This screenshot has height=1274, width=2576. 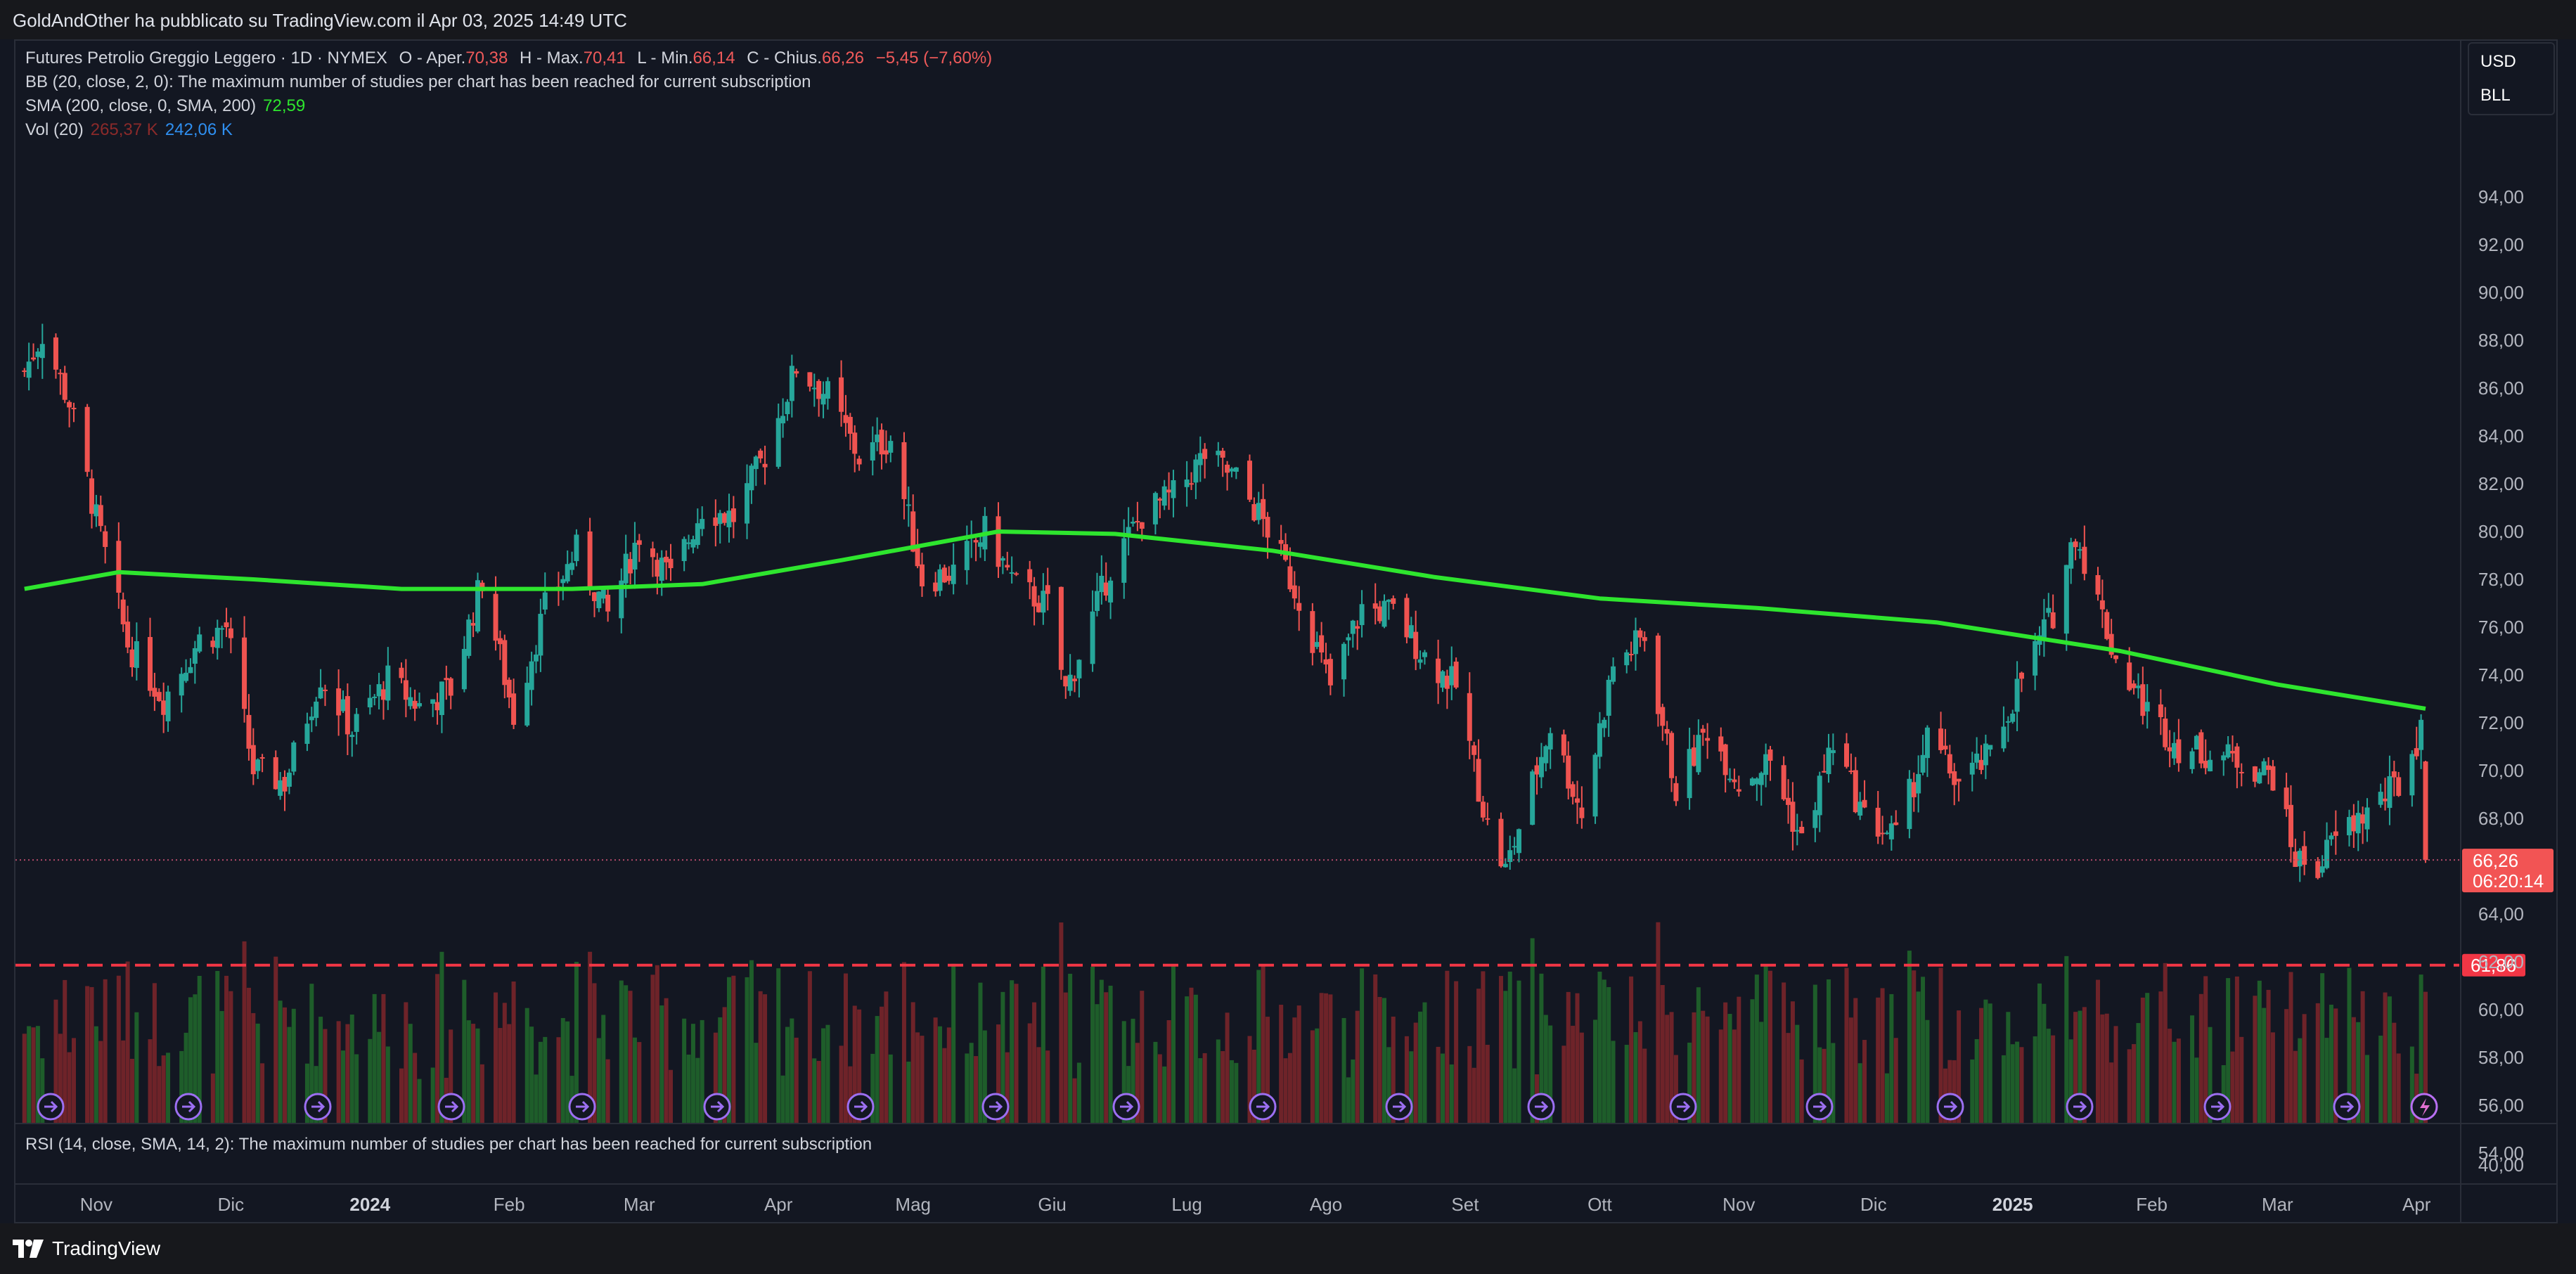 What do you see at coordinates (508, 106) in the screenshot?
I see `sma-row: SMA (200, close, 0, SMA, 200) 72,59` at bounding box center [508, 106].